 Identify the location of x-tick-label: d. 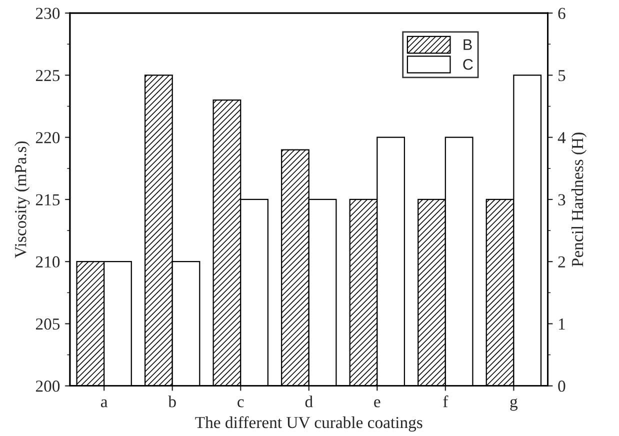
(309, 402).